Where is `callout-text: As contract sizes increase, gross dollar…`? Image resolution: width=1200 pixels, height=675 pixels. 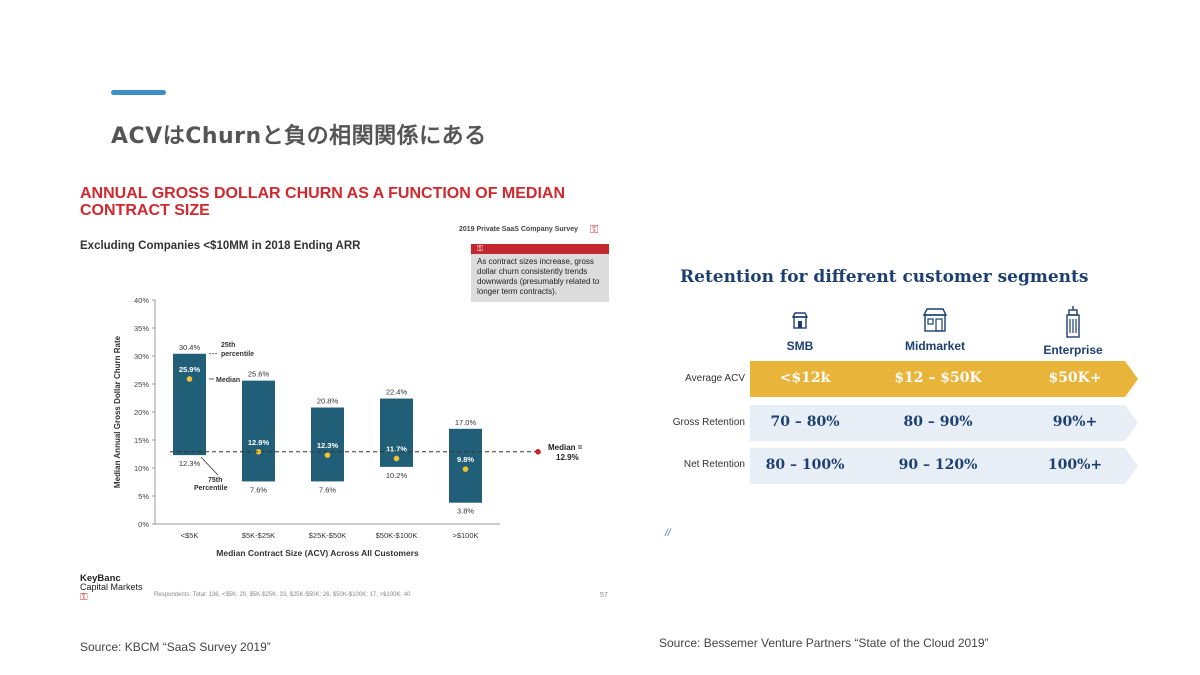
callout-text: As contract sizes increase, gross dollar… is located at coordinates (538, 276).